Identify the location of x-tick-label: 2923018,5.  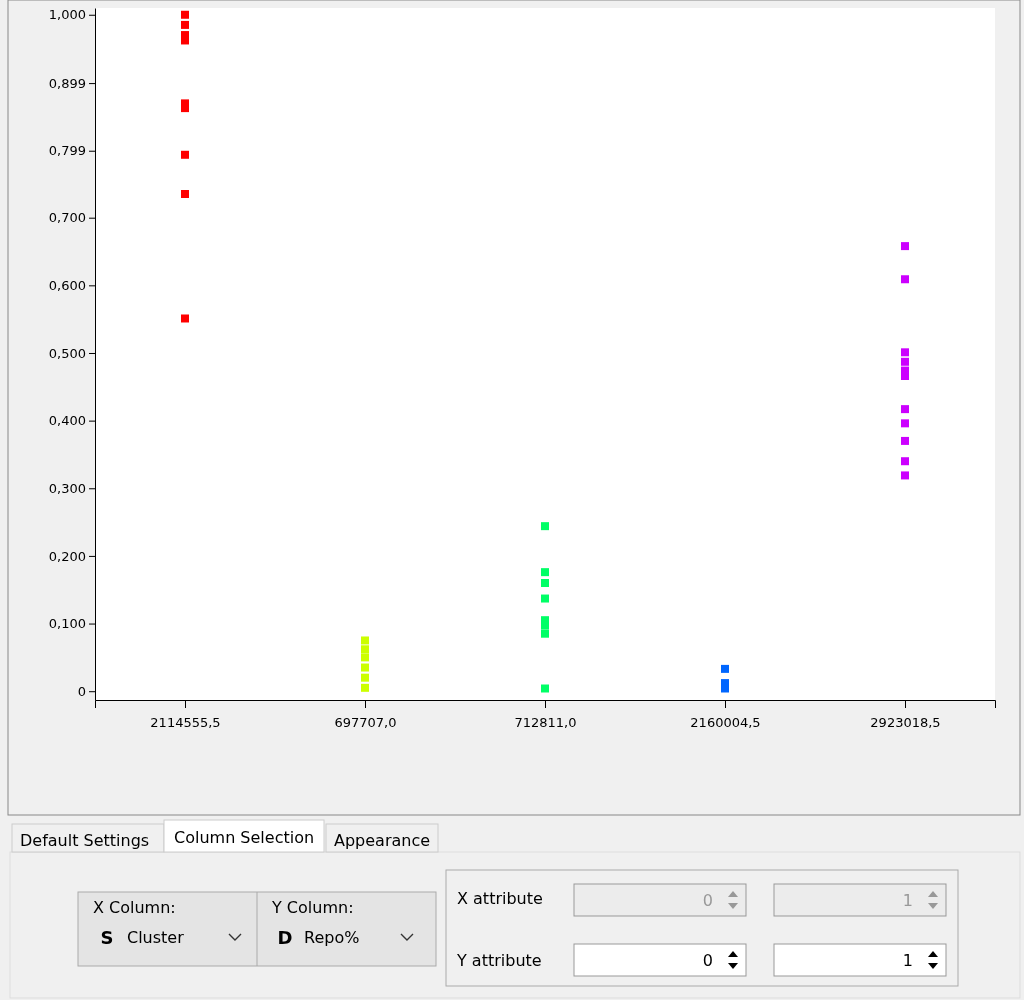
(905, 722).